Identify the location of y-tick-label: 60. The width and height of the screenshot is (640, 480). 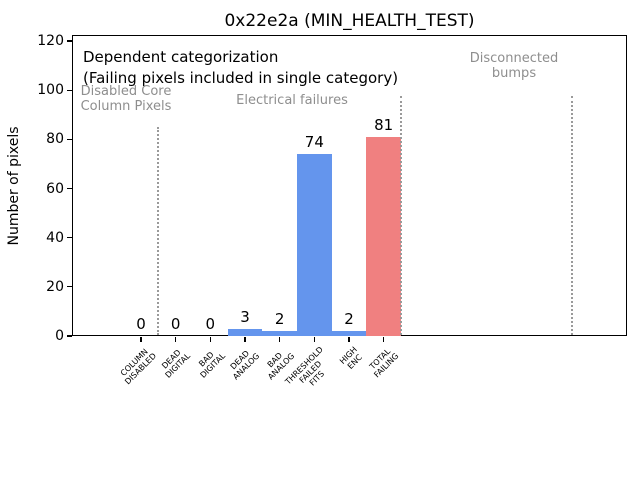
(55, 188).